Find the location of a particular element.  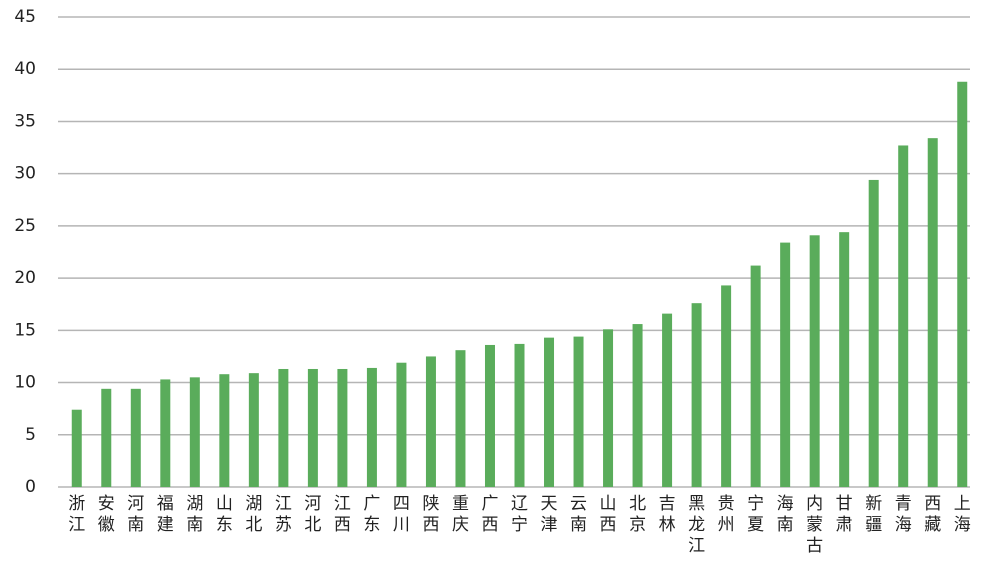

x-tick-label: 陕西 is located at coordinates (430, 514).